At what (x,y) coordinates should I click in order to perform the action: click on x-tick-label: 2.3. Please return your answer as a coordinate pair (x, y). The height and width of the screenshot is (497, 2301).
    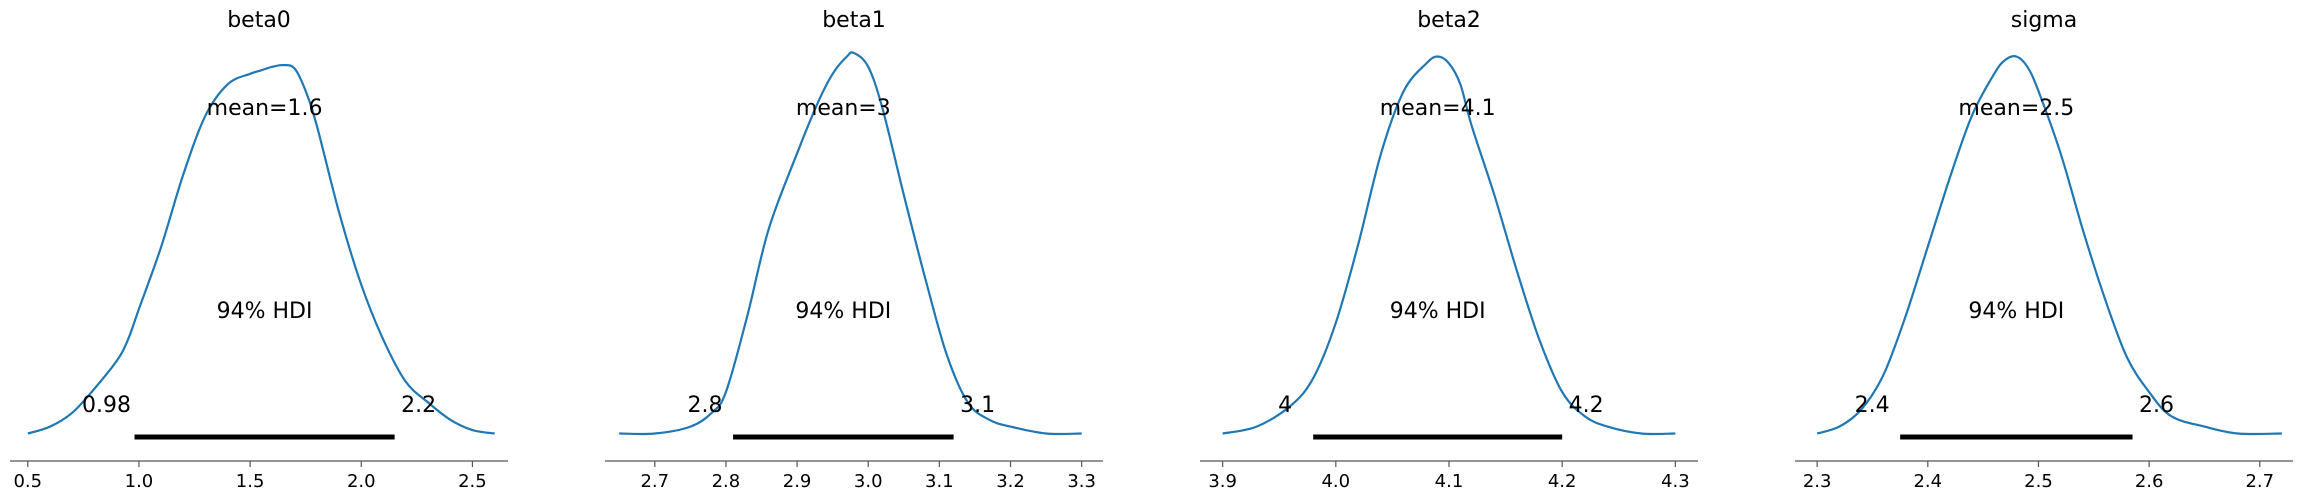
    Looking at the image, I should click on (1817, 481).